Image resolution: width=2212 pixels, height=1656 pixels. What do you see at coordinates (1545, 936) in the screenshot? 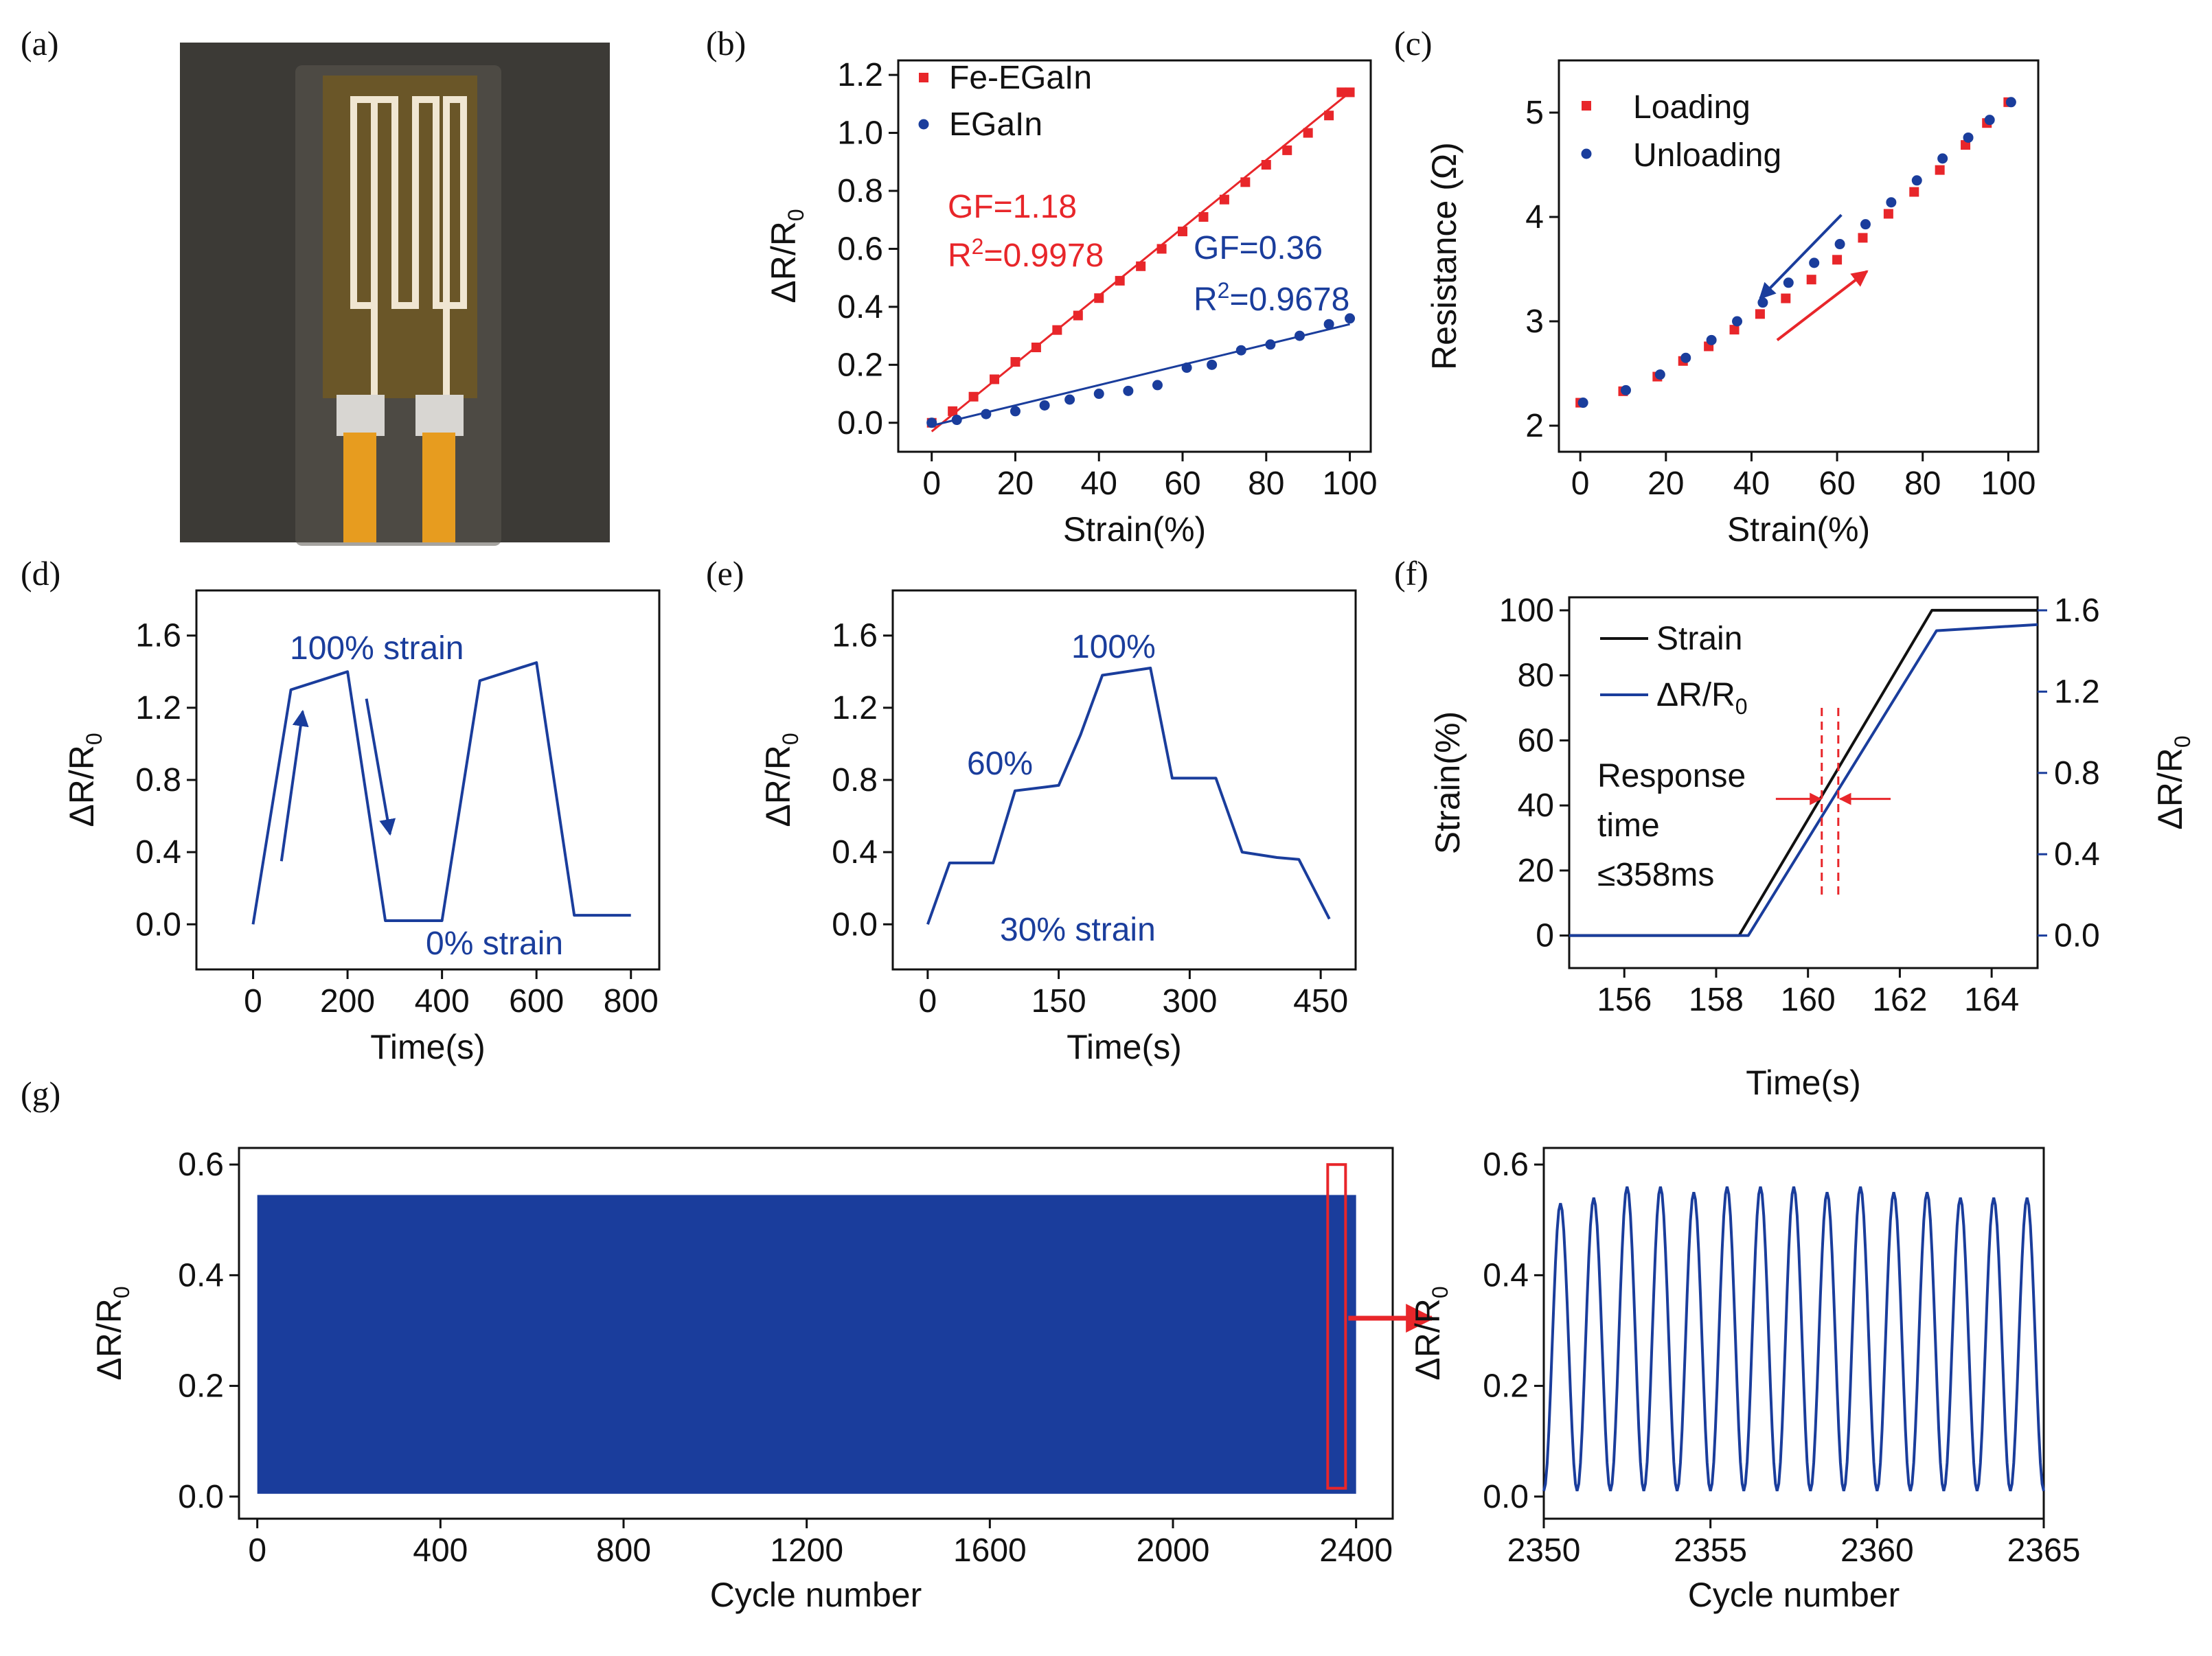
I see `y-tick-label: 0` at bounding box center [1545, 936].